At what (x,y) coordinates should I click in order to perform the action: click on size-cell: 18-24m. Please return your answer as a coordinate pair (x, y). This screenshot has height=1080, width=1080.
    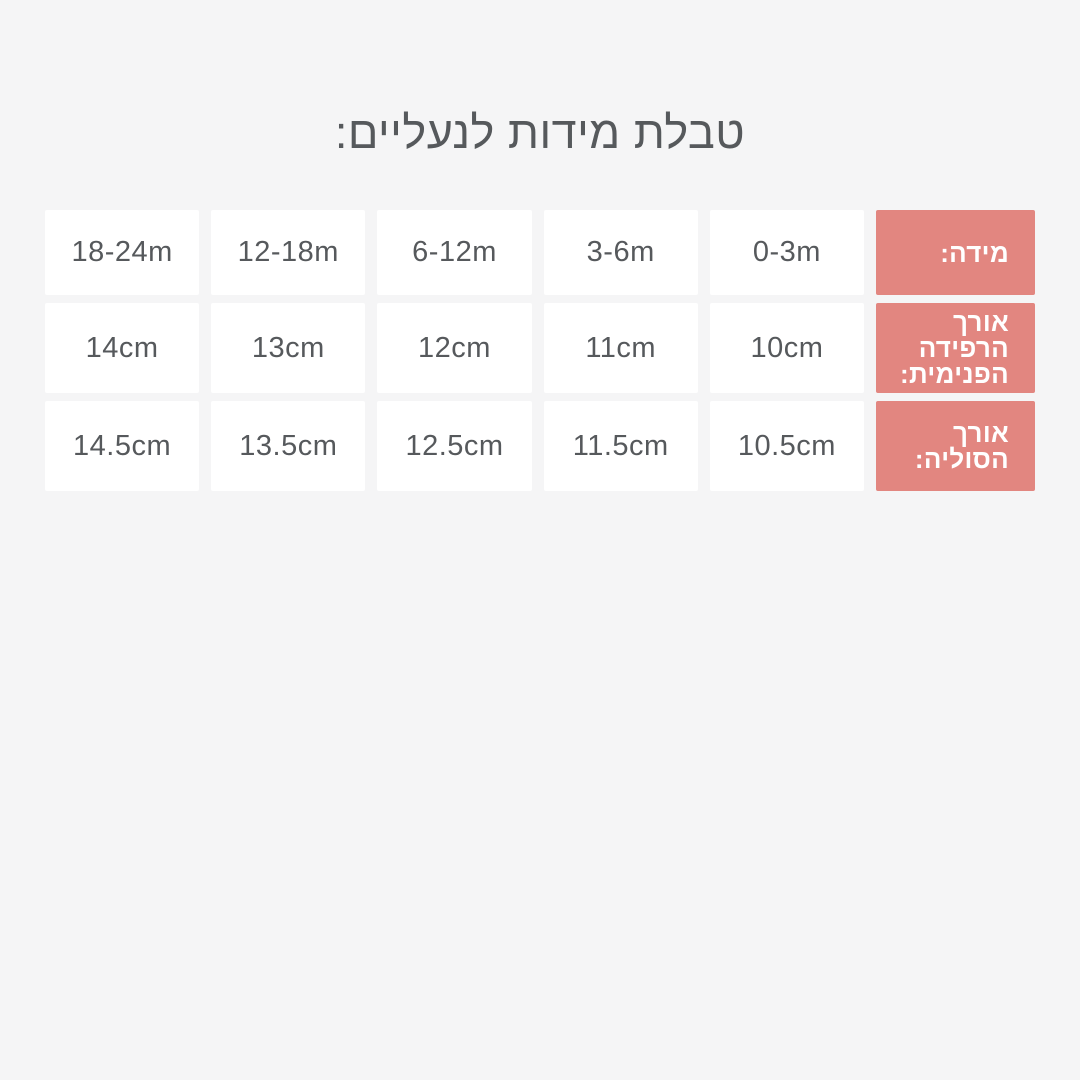
    Looking at the image, I should click on (122, 253).